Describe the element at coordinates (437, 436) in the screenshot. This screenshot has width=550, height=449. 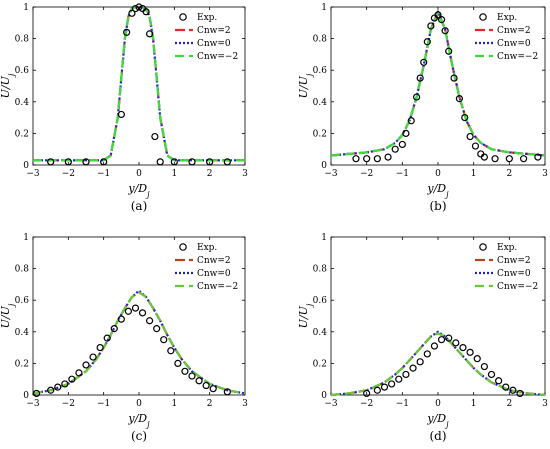
I see `panel-caption: (d)` at that location.